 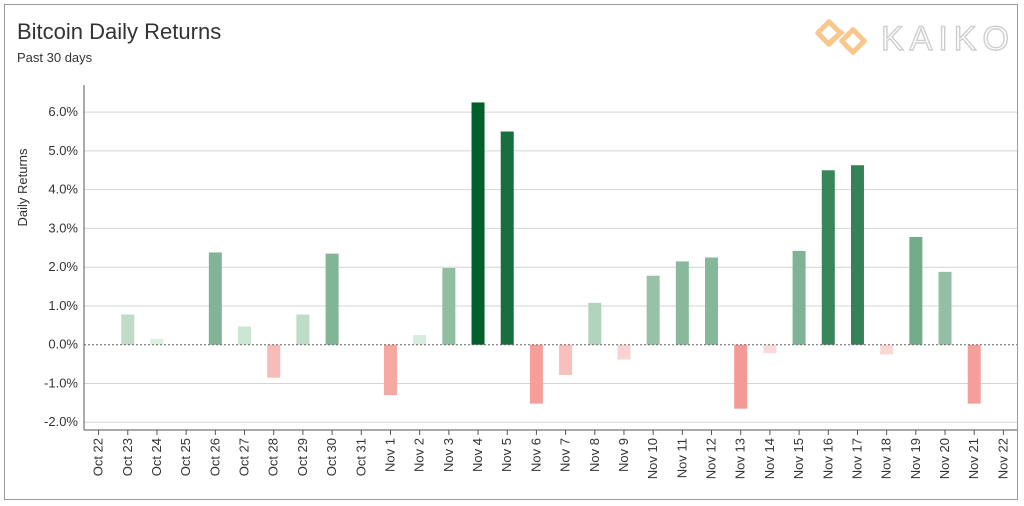 What do you see at coordinates (244, 457) in the screenshot?
I see `x-tick-label: Oct 27` at bounding box center [244, 457].